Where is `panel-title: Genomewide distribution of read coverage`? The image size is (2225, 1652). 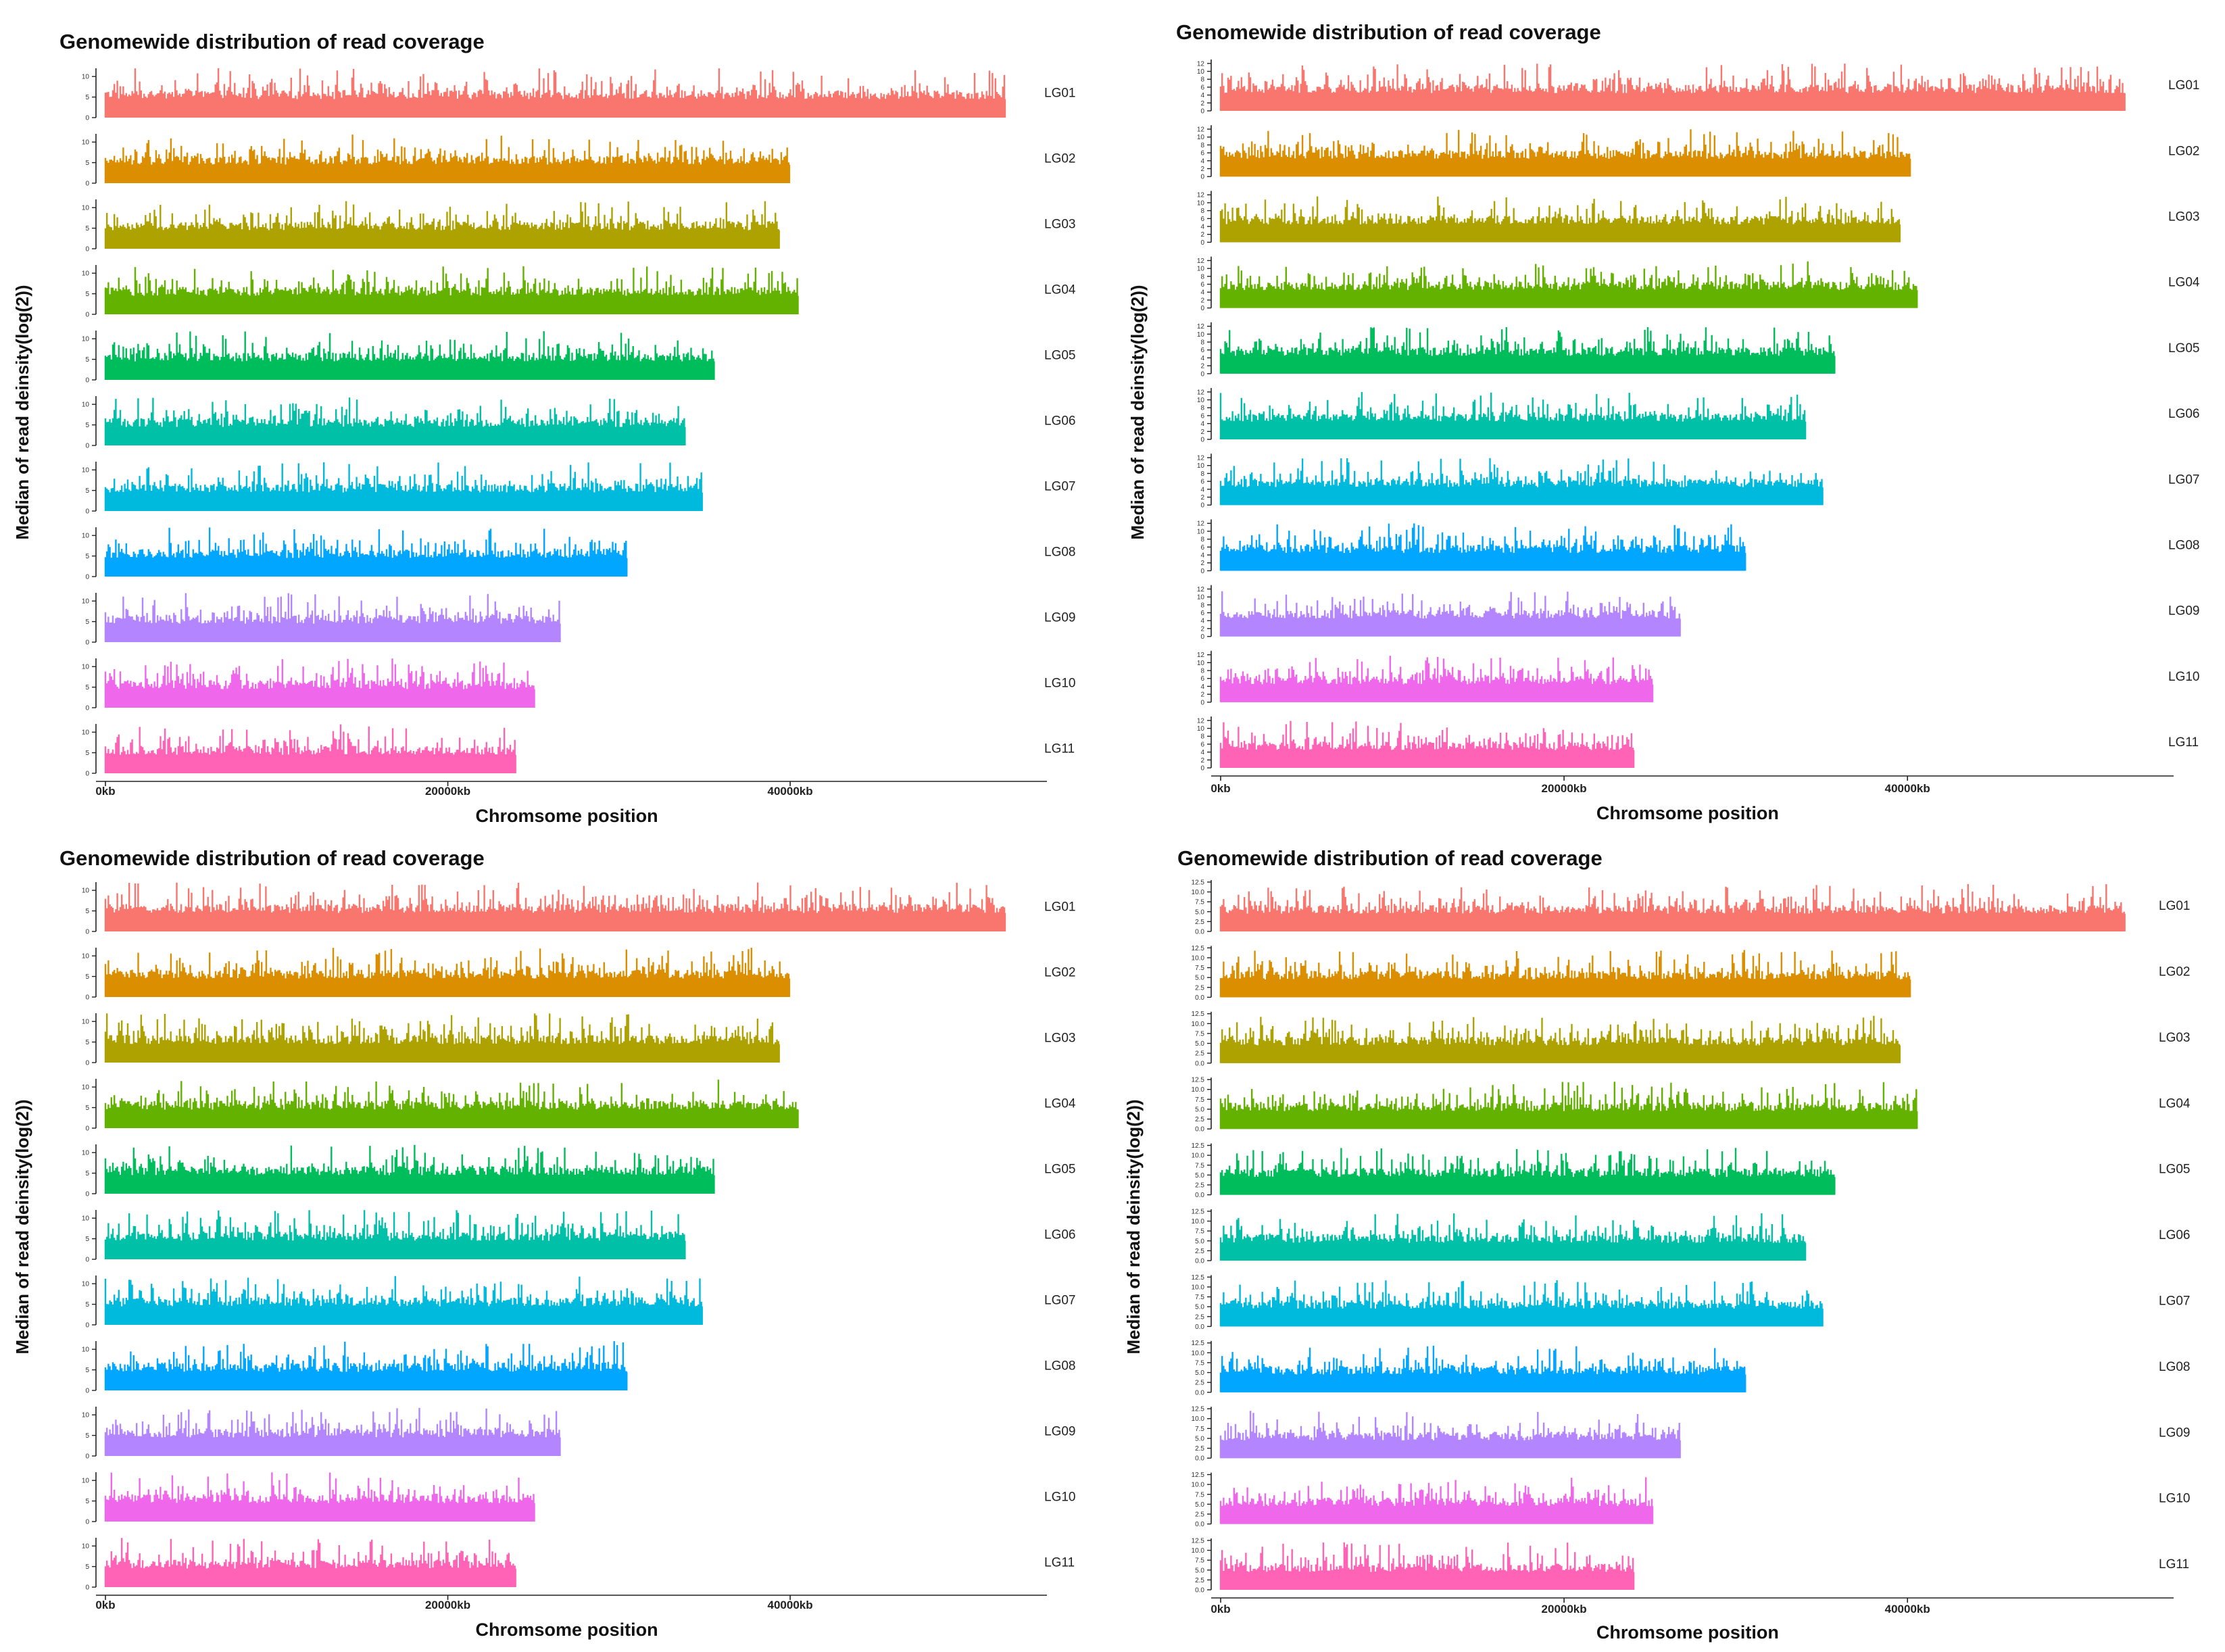
panel-title: Genomewide distribution of read coverage is located at coordinates (1388, 32).